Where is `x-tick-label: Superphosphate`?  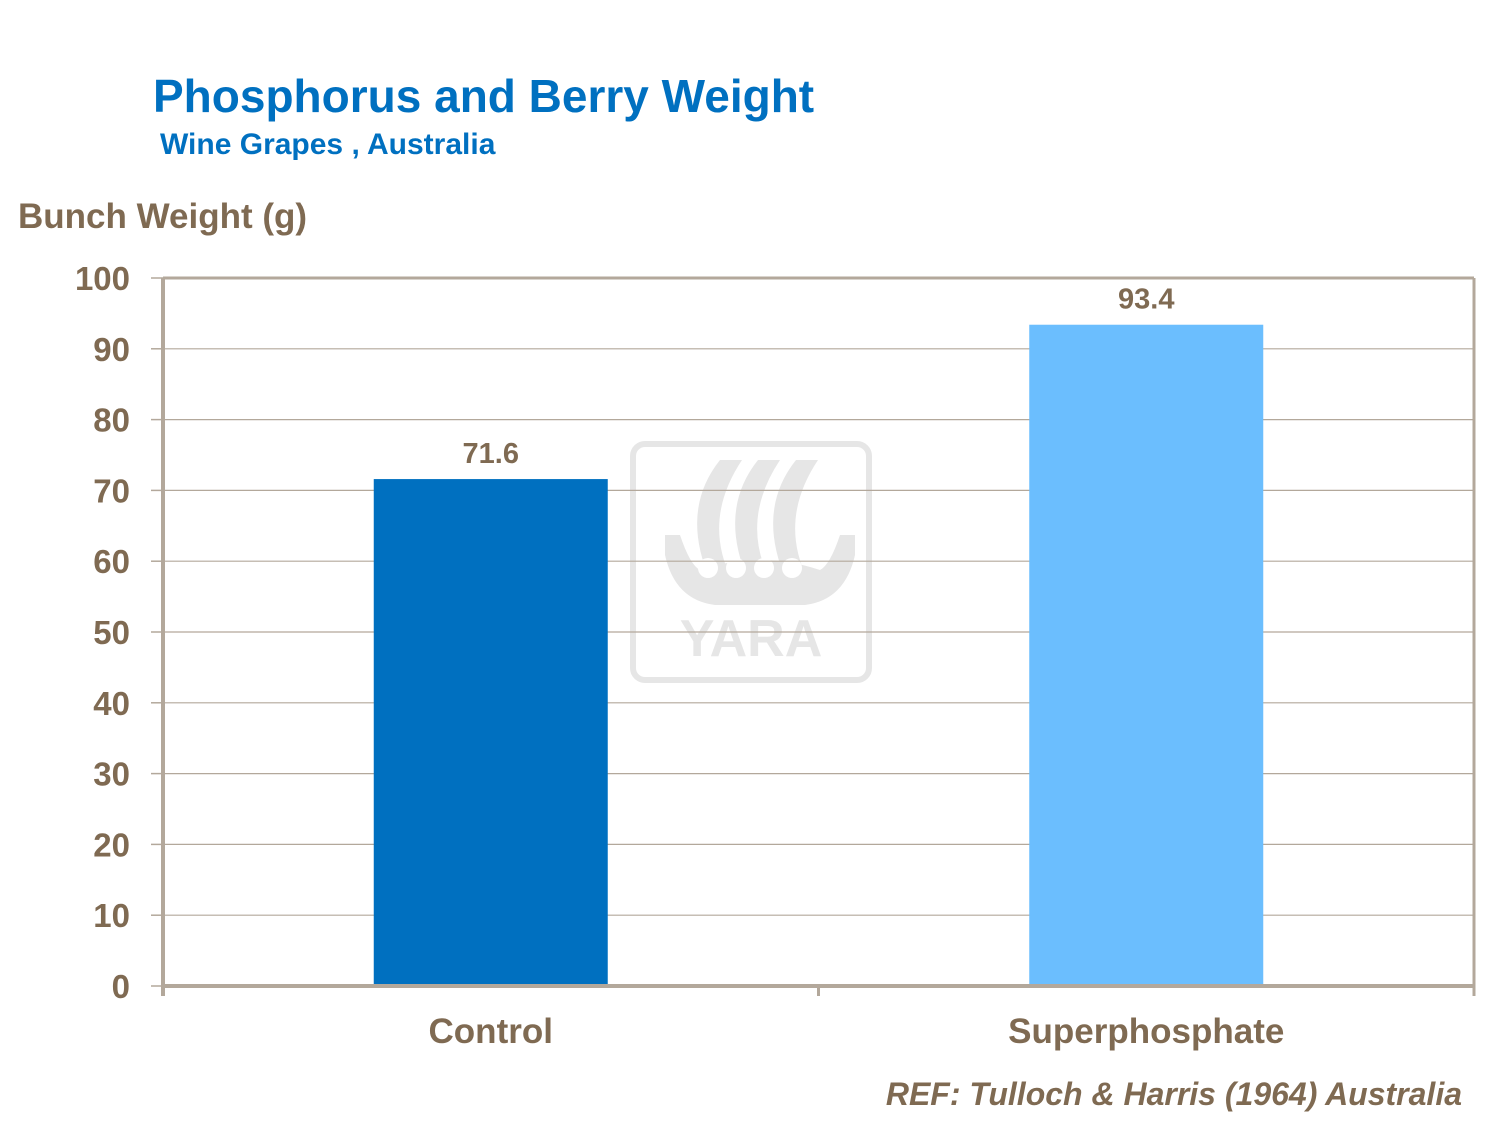 x-tick-label: Superphosphate is located at coordinates (1146, 1031).